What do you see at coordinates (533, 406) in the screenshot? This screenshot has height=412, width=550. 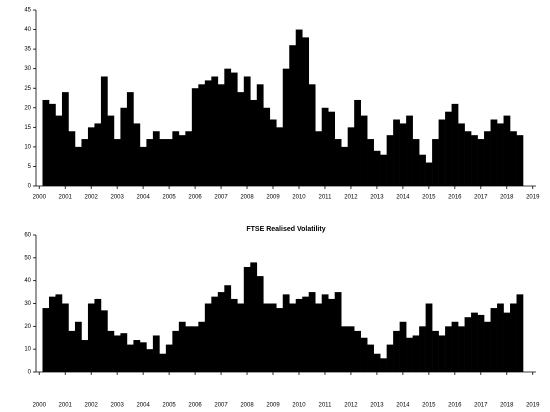 I see `x-tick-label: 2019` at bounding box center [533, 406].